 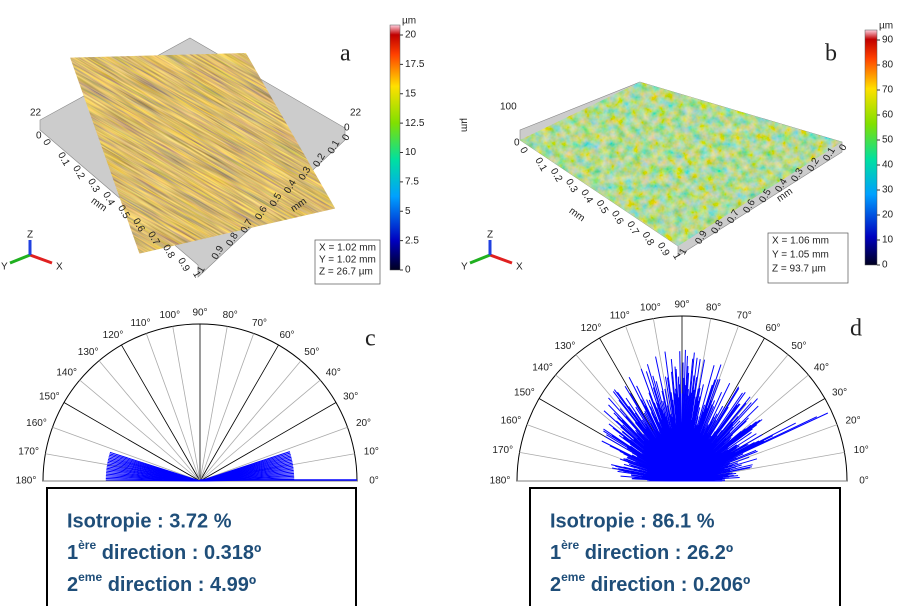 I want to click on colorbar-tick-label: 7.5, so click(x=412, y=182).